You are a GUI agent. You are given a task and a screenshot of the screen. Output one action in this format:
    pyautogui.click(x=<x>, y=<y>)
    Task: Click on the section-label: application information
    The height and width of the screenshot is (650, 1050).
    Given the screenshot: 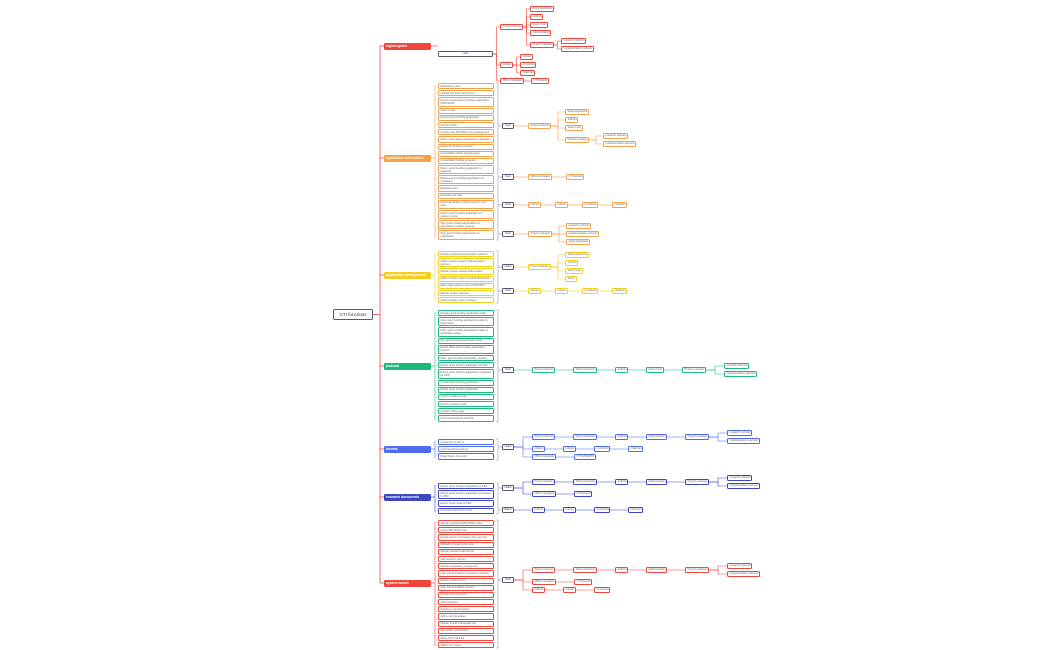 What is the action you would take?
    pyautogui.click(x=407, y=158)
    